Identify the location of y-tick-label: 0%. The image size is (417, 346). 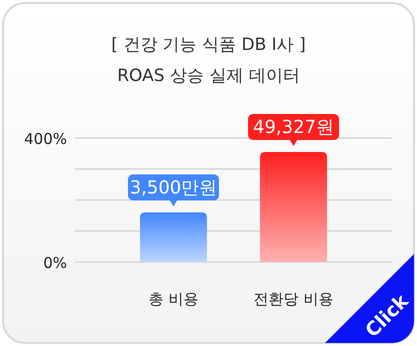
(55, 263).